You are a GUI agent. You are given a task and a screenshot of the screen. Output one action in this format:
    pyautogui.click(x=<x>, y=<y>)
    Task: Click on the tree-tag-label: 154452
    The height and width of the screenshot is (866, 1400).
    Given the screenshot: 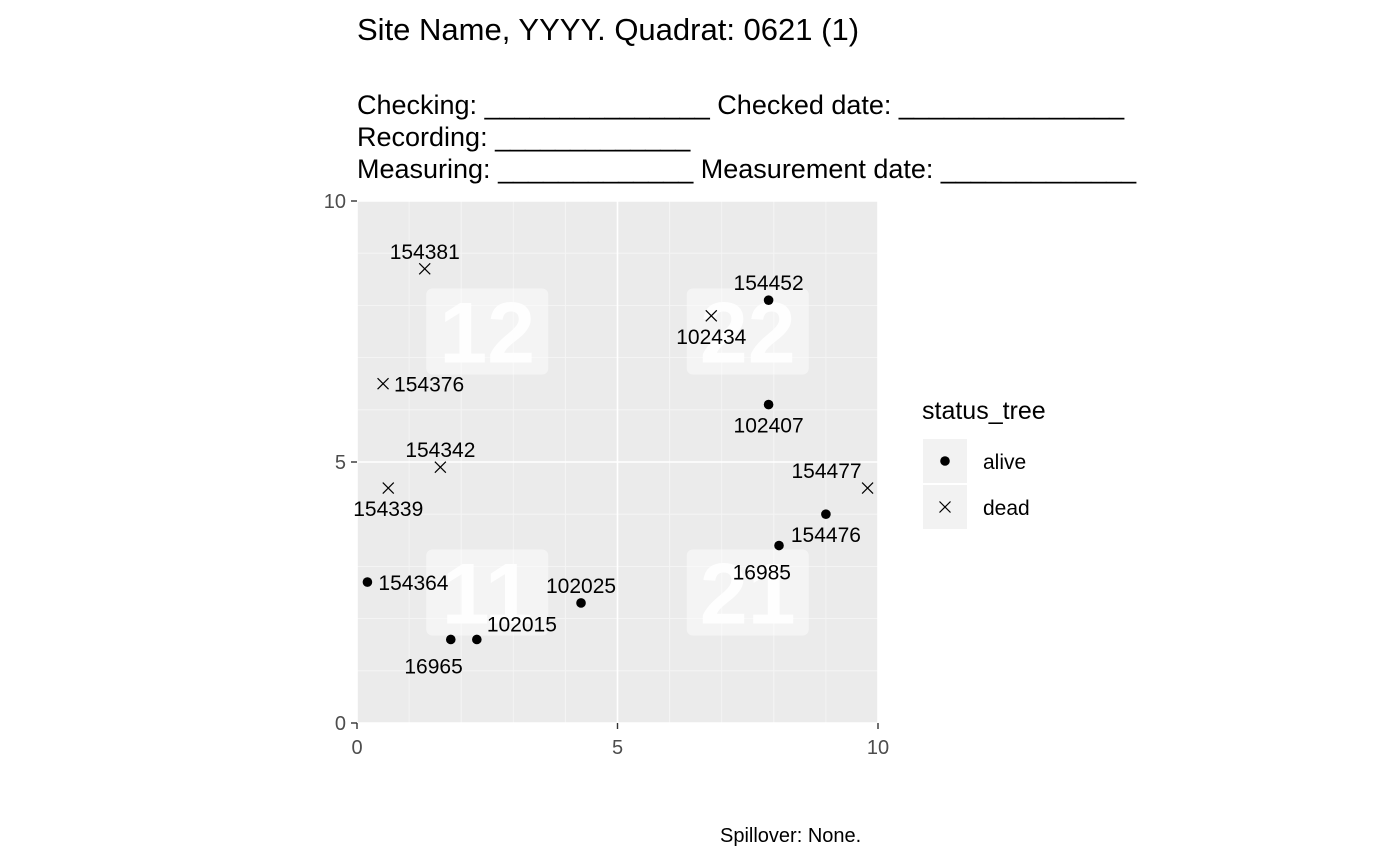 What is the action you would take?
    pyautogui.click(x=769, y=283)
    